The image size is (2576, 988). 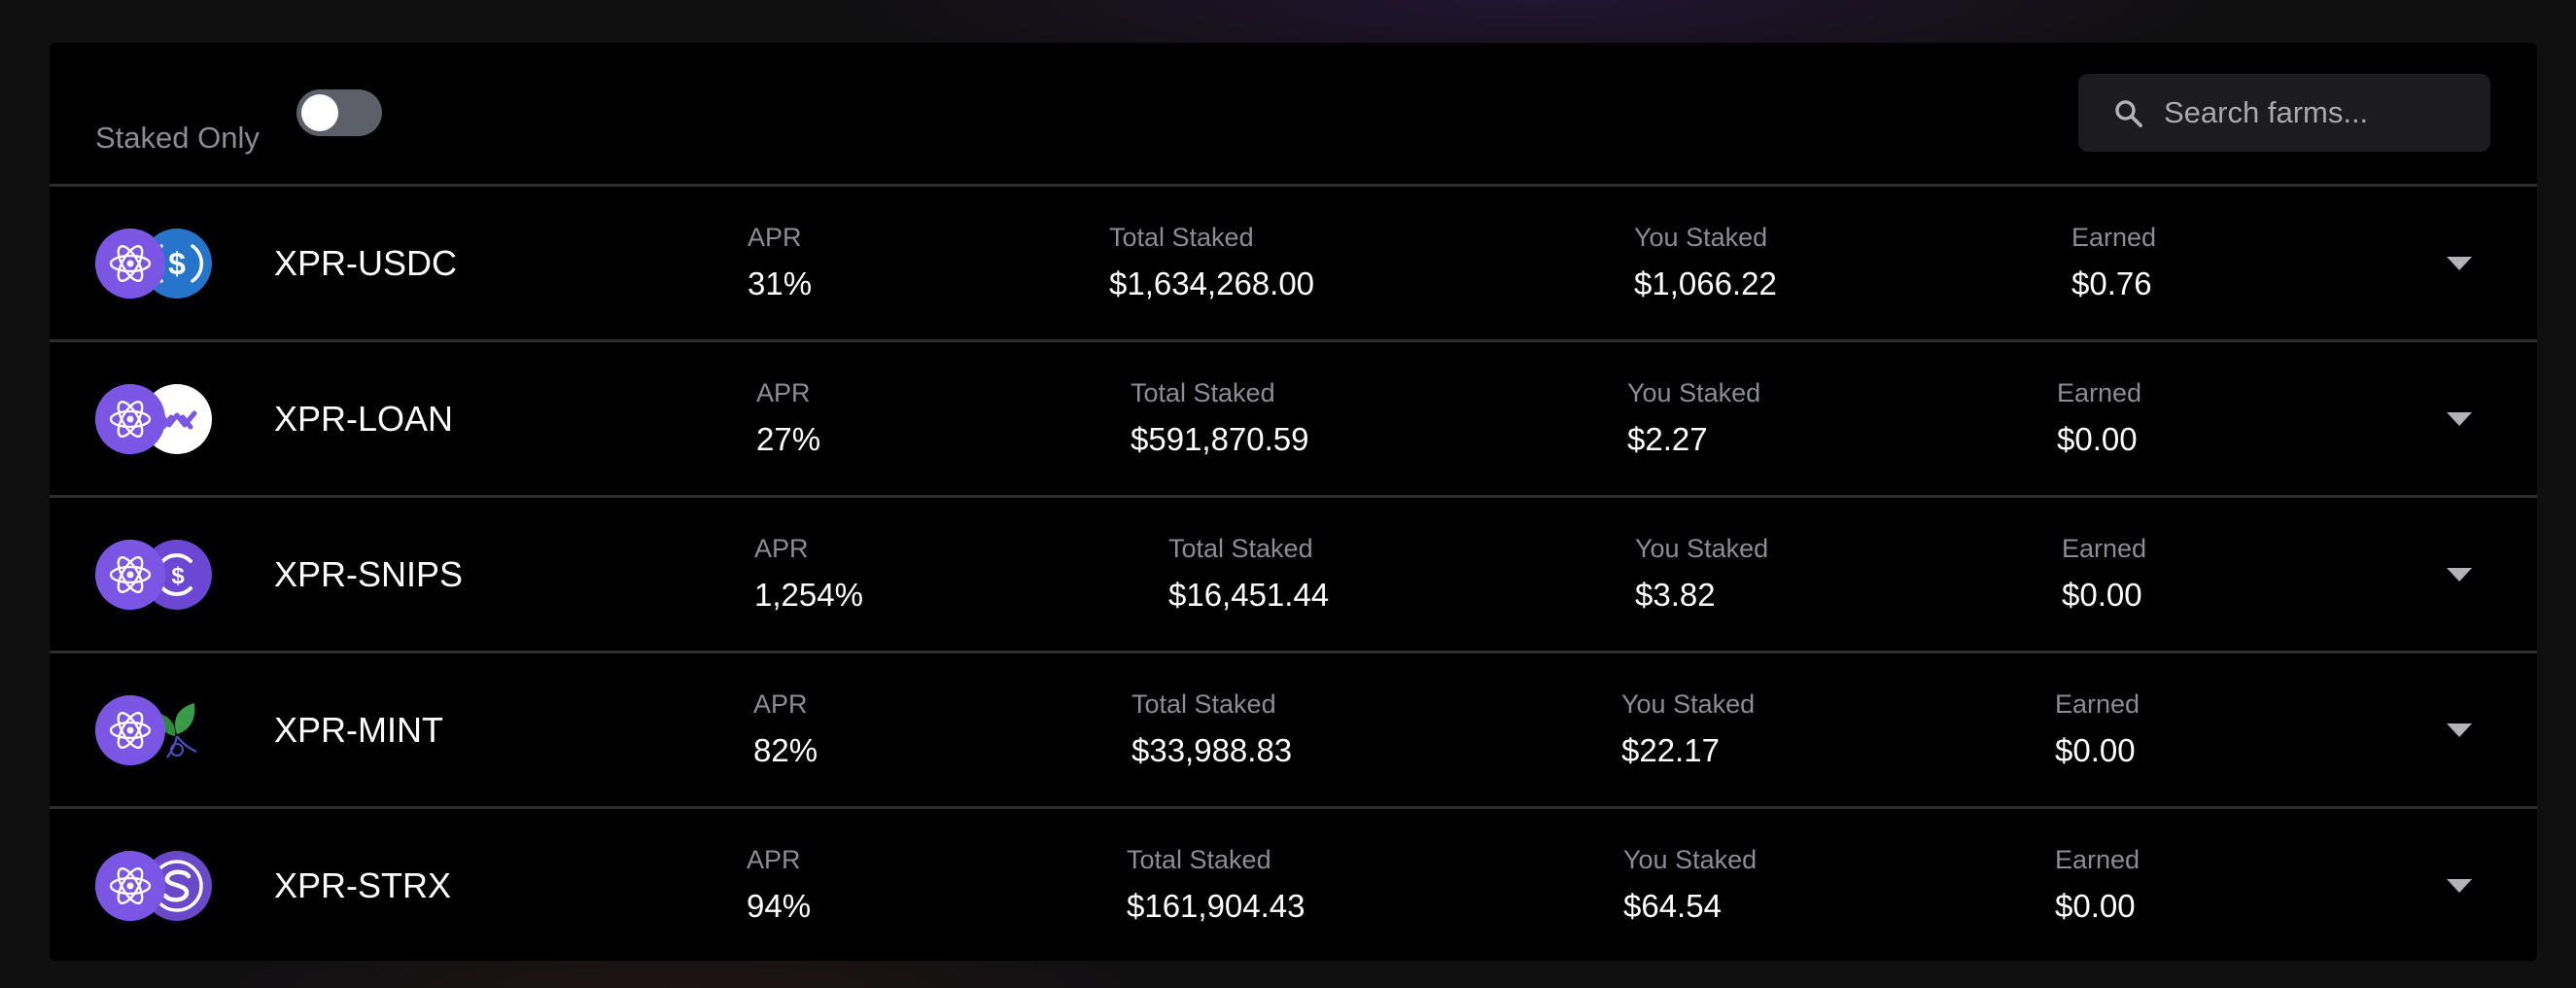 What do you see at coordinates (779, 885) in the screenshot?
I see `apr-stat: APR 94%` at bounding box center [779, 885].